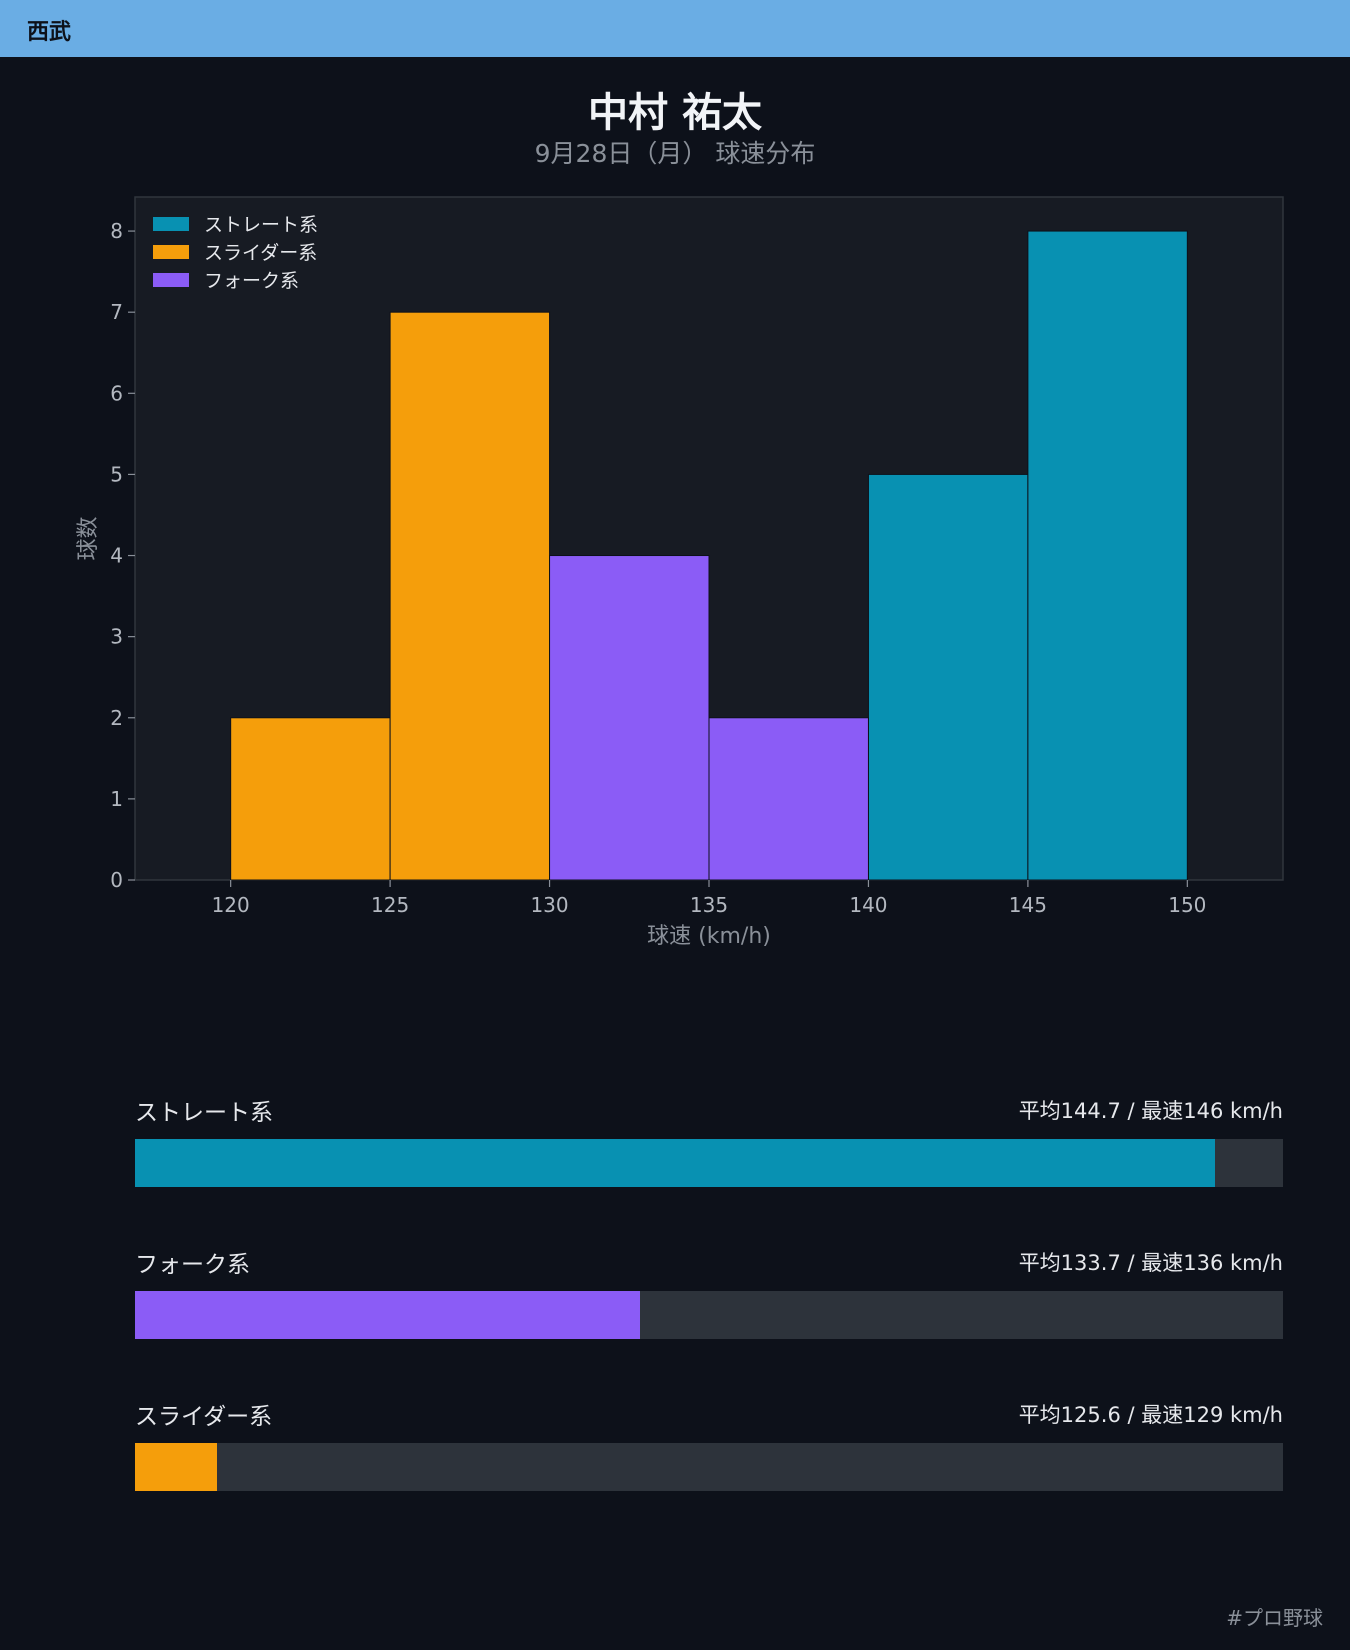 The height and width of the screenshot is (1650, 1350). Describe the element at coordinates (709, 1467) in the screenshot. I see `stat-bar-track-slider` at that location.